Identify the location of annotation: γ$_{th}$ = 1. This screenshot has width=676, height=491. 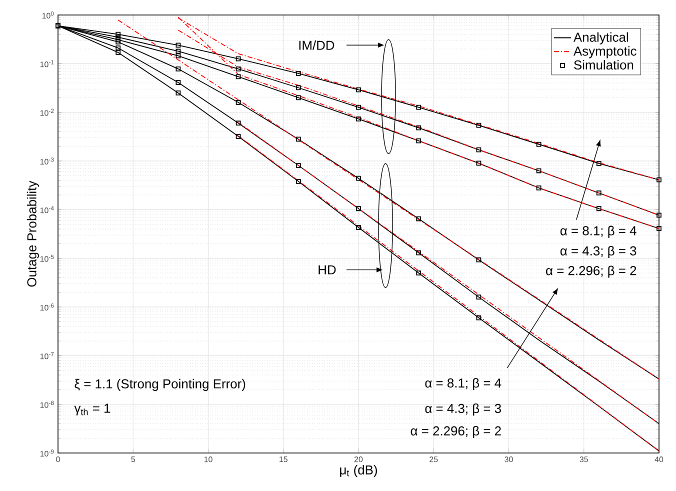
(92, 410).